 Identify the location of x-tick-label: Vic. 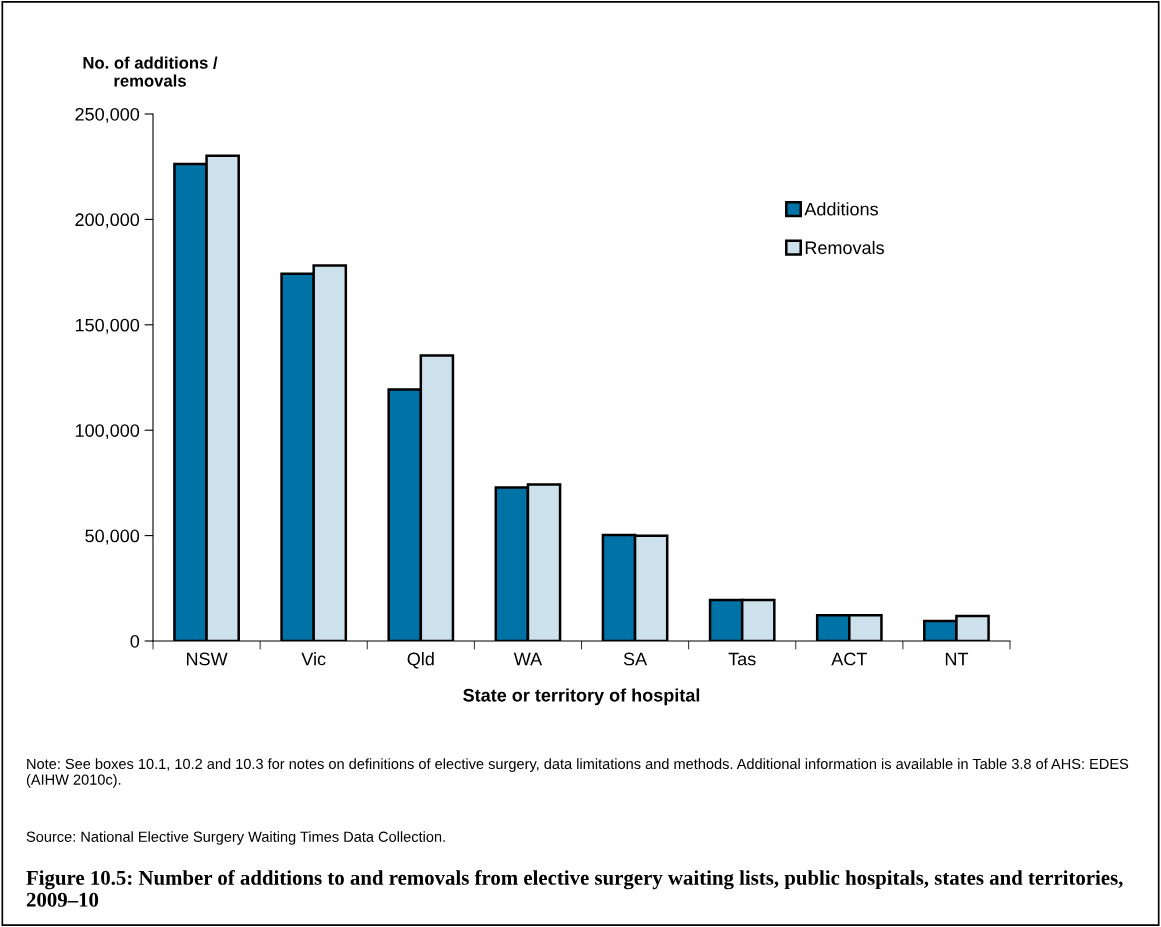
(313, 659).